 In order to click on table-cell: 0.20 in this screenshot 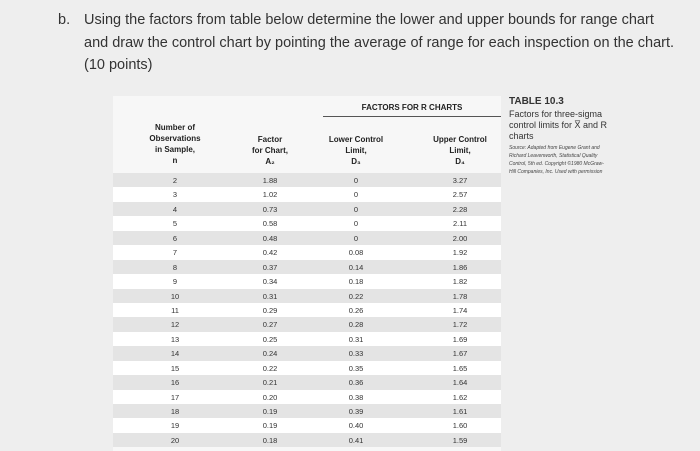, I will do `click(270, 397)`.